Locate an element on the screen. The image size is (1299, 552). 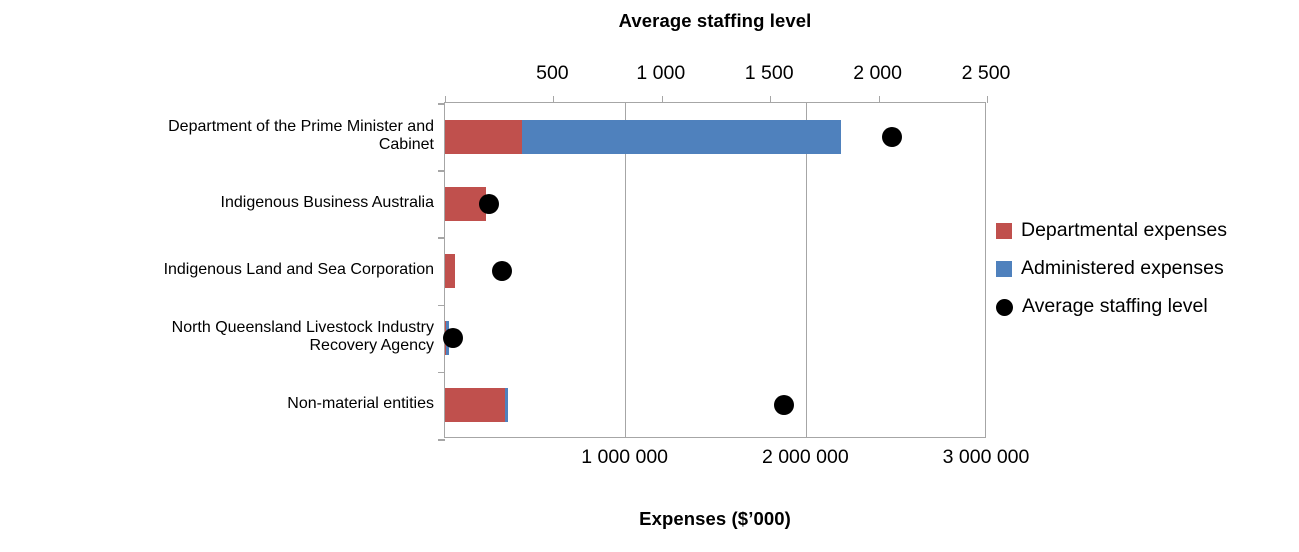
category-label-line: Recovery Agency is located at coordinates (371, 346).